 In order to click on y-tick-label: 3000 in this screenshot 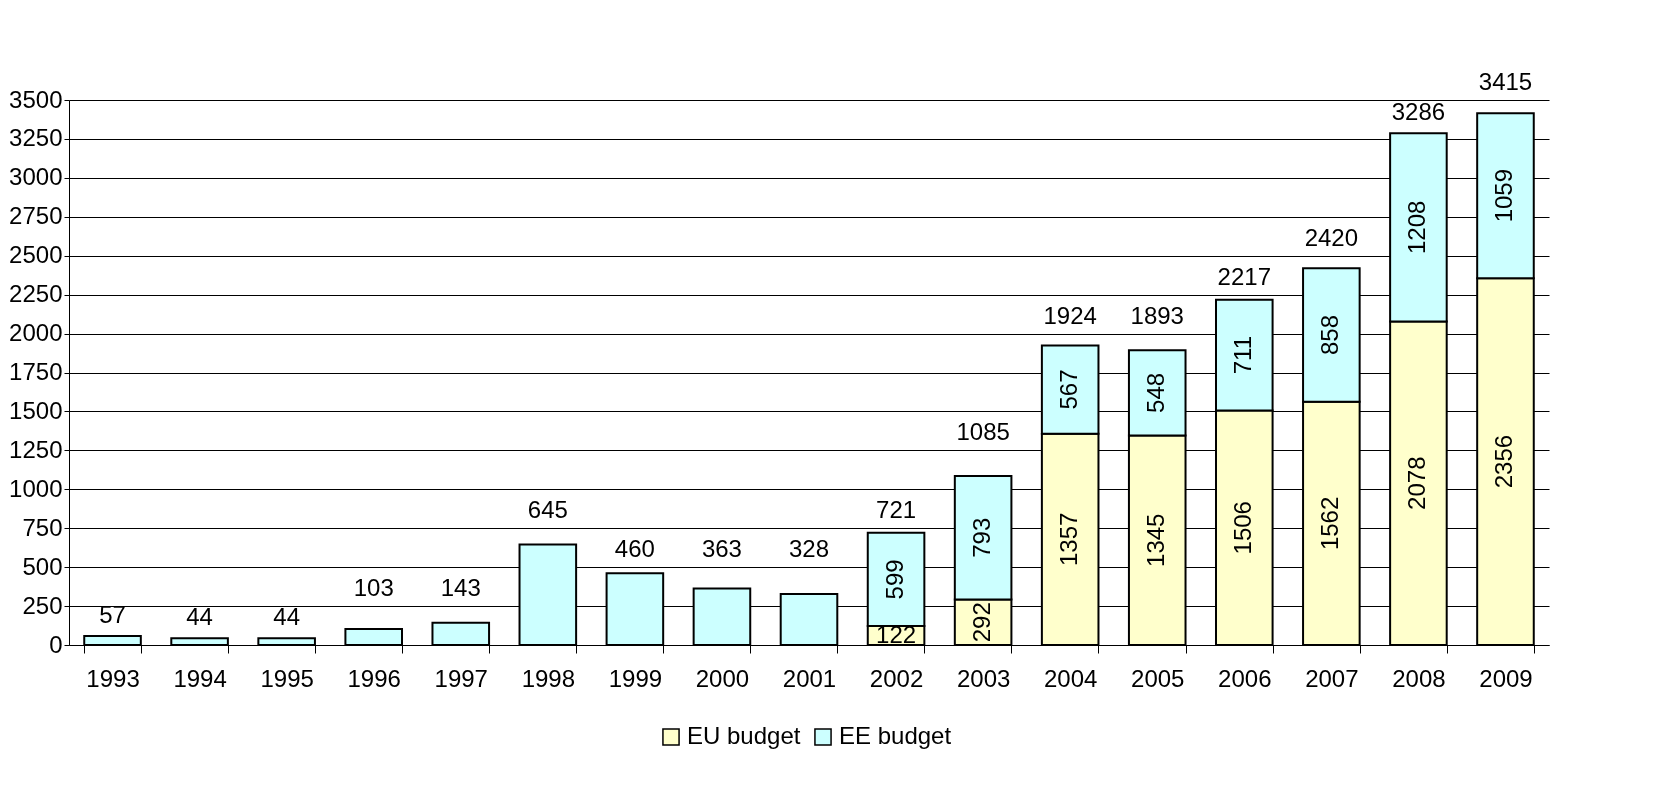, I will do `click(36, 177)`.